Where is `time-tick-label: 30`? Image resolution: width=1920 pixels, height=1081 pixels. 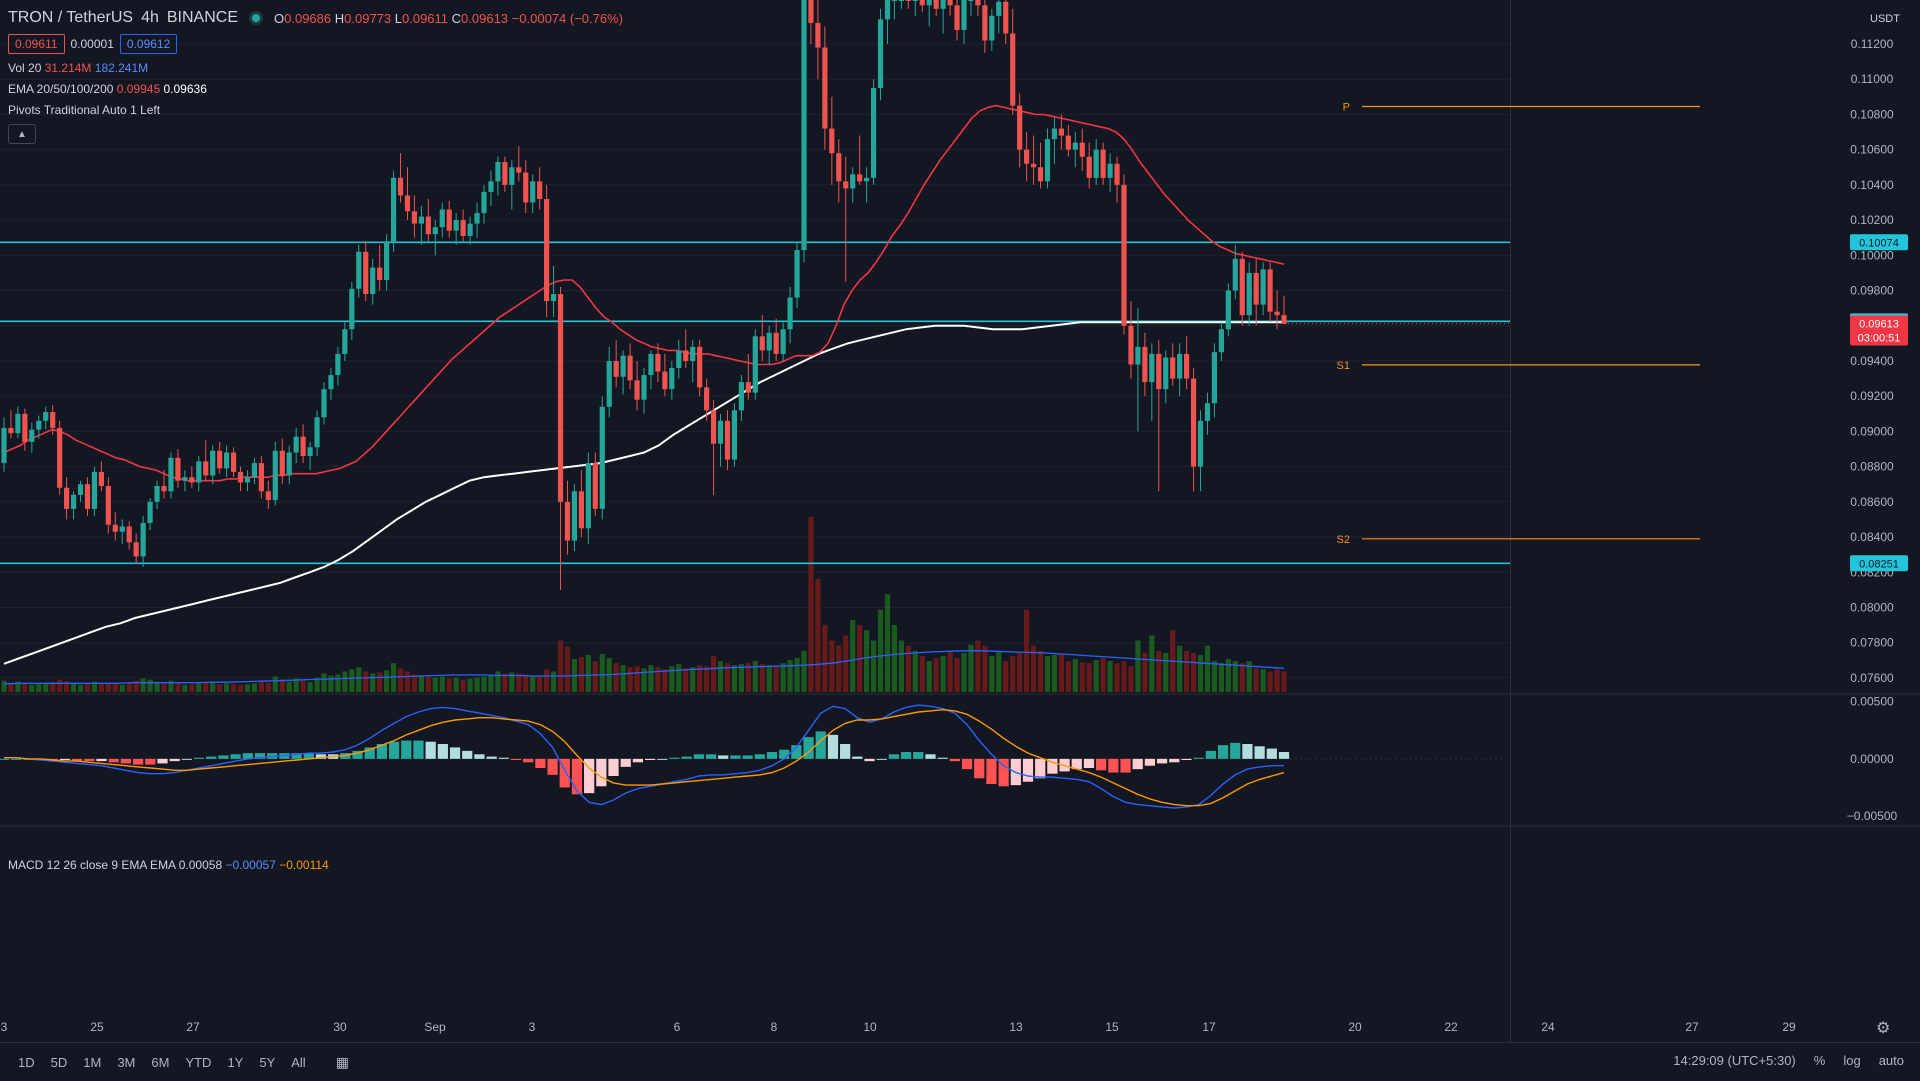
time-tick-label: 30 is located at coordinates (340, 1027).